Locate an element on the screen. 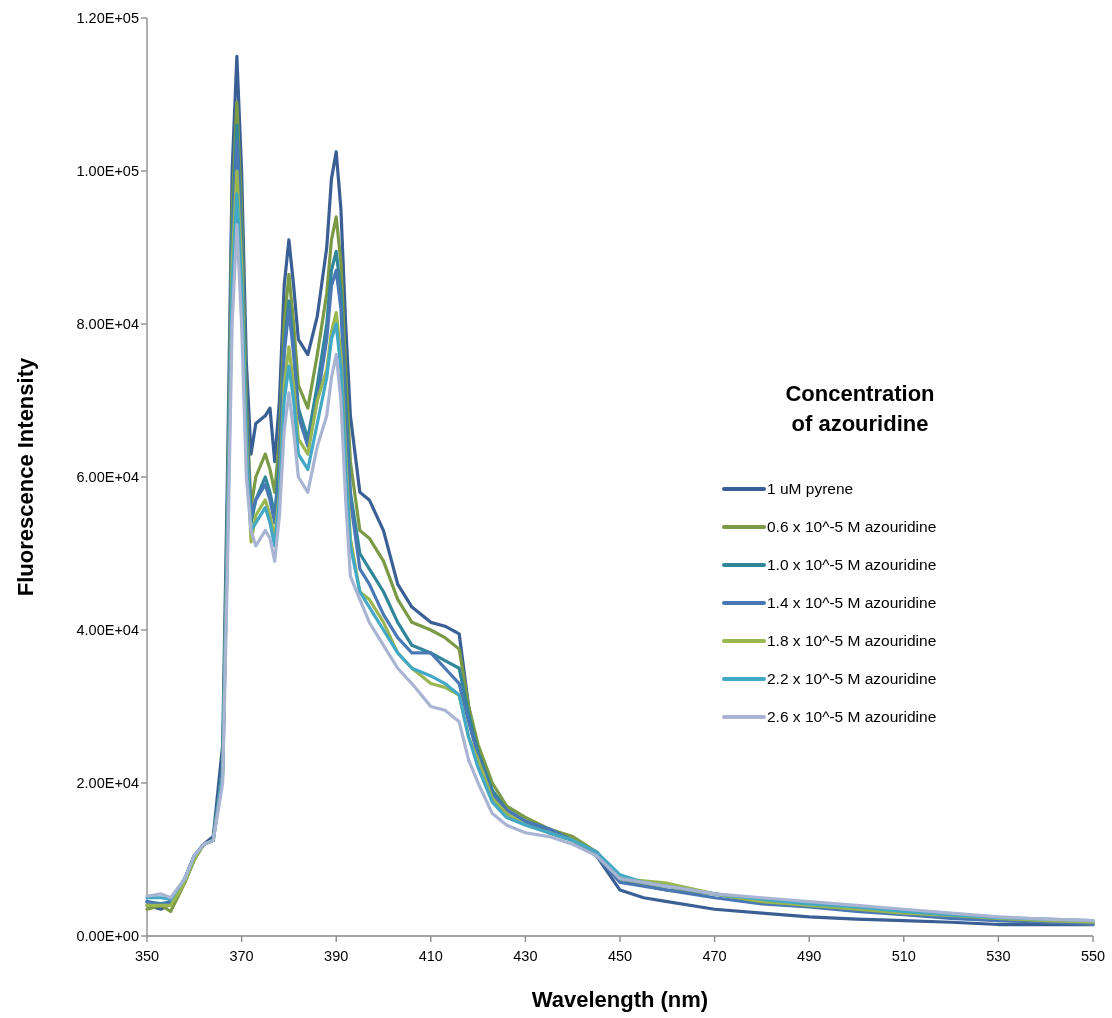 This screenshot has height=1018, width=1112. y-tick-label: 0.00E+00 is located at coordinates (107, 936).